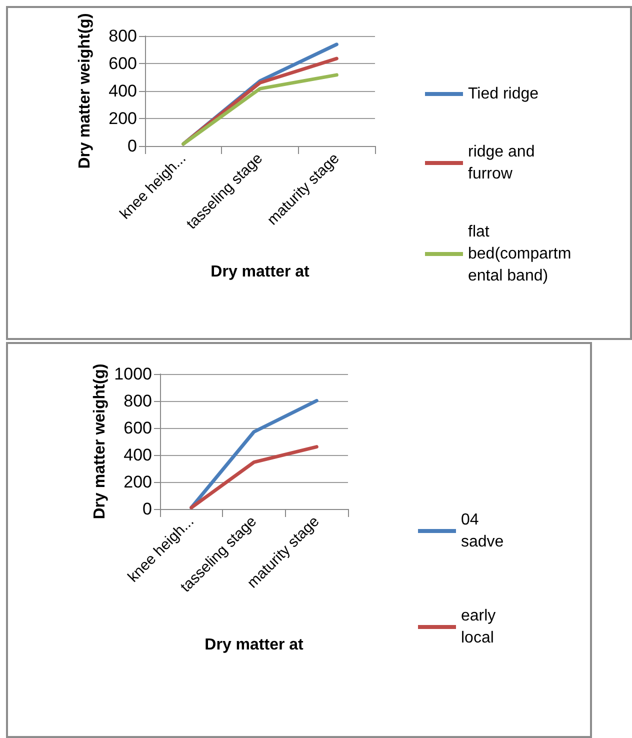  I want to click on legend-label: early local, so click(480, 627).